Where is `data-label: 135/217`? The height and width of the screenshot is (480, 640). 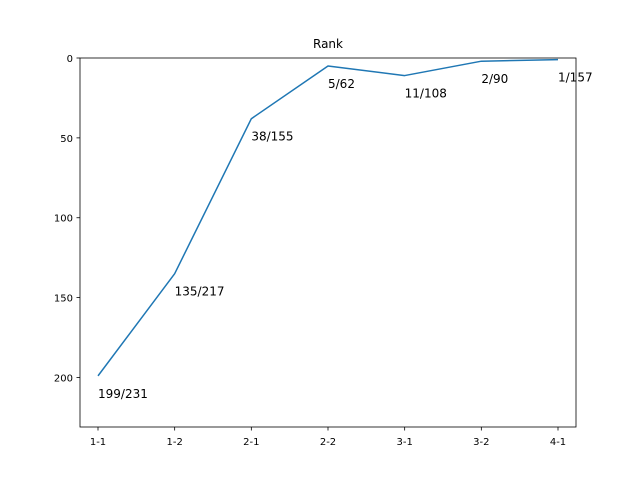
data-label: 135/217 is located at coordinates (200, 292).